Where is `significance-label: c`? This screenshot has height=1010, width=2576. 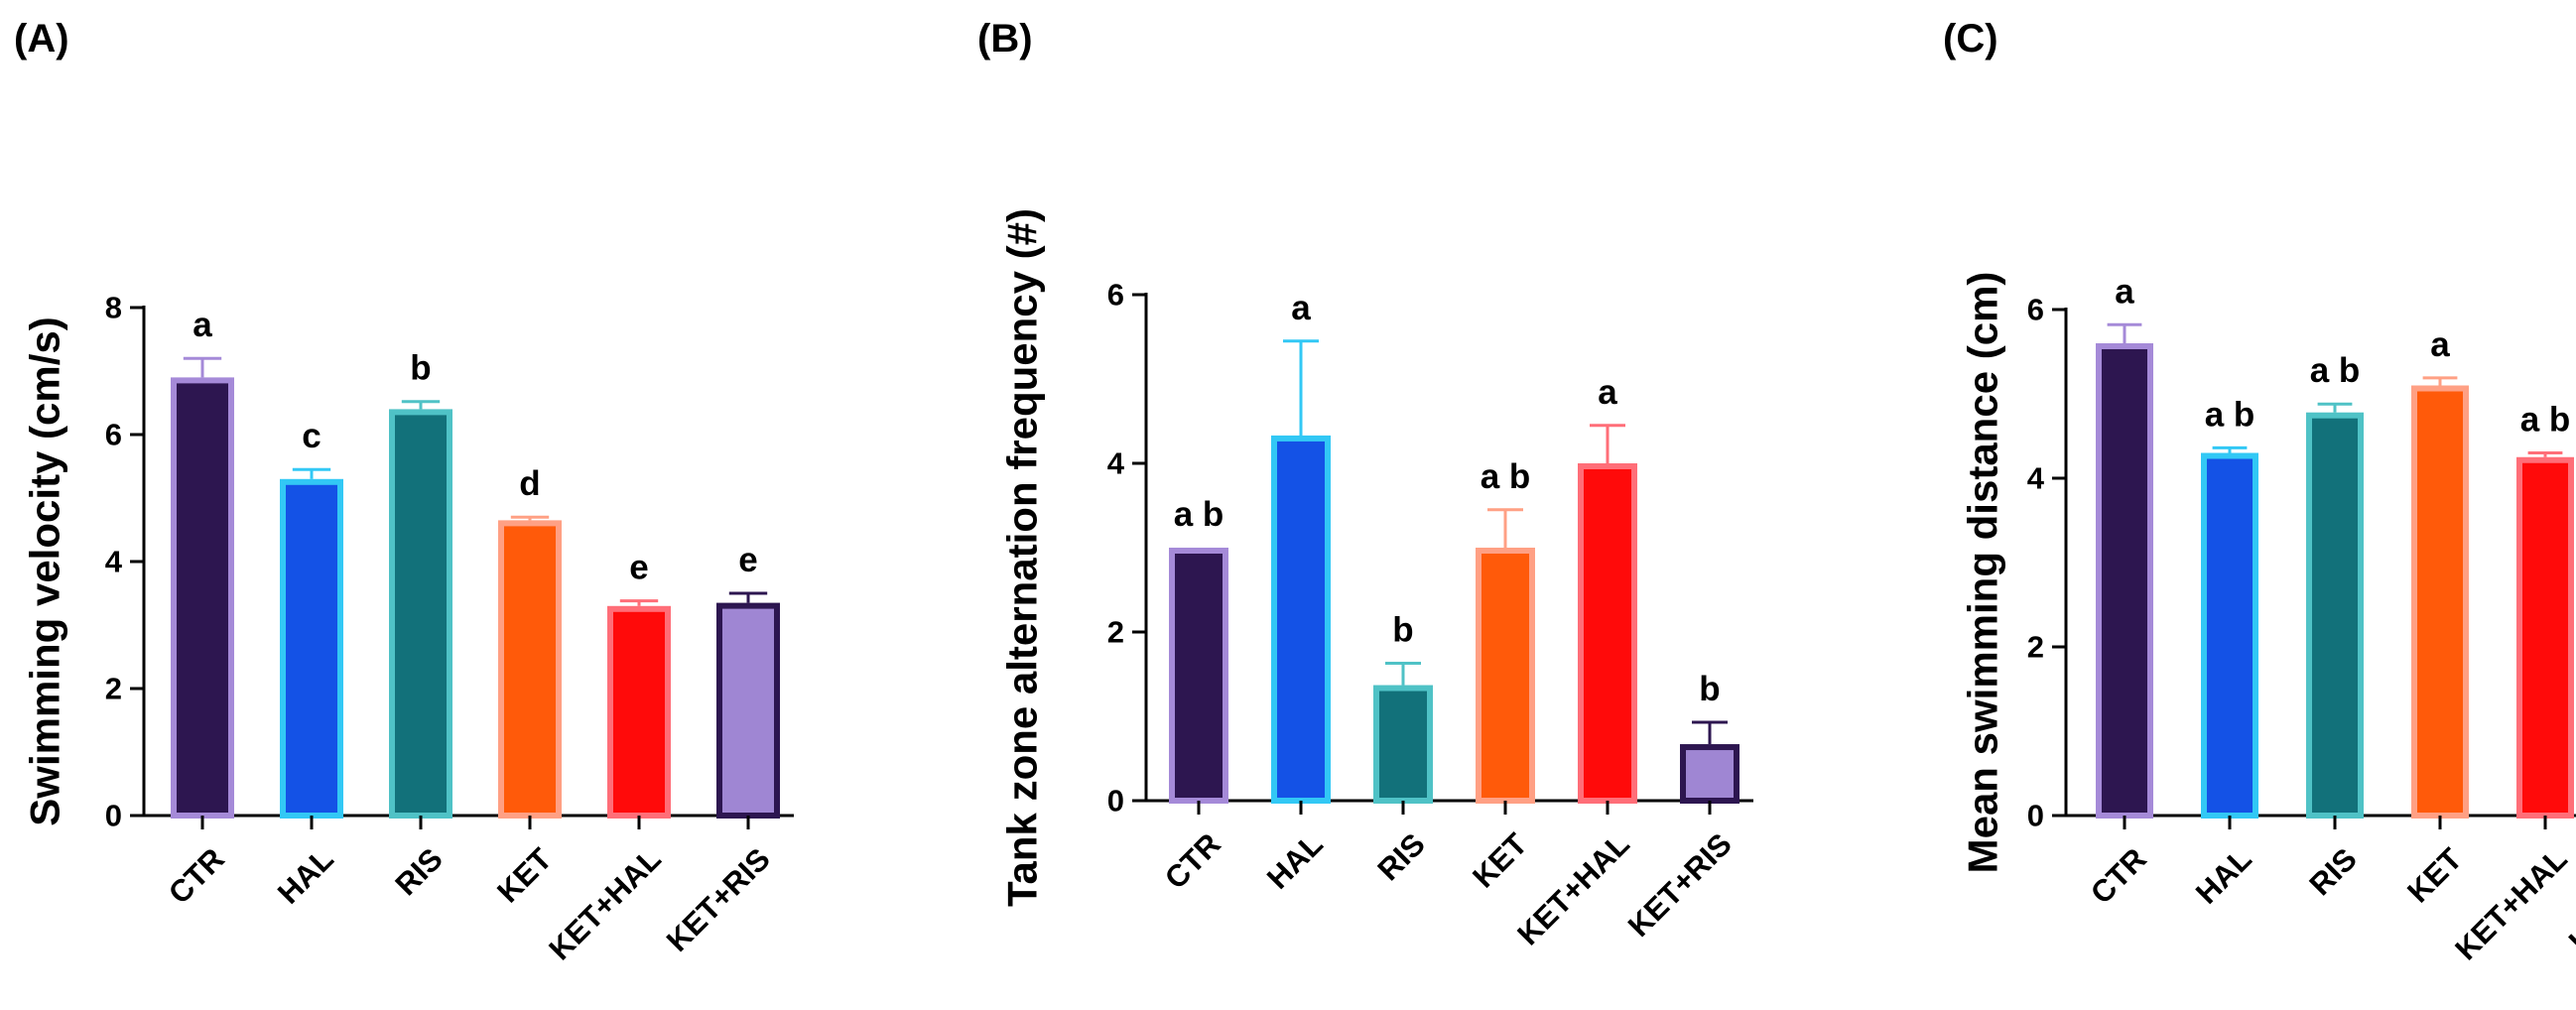 significance-label: c is located at coordinates (312, 436).